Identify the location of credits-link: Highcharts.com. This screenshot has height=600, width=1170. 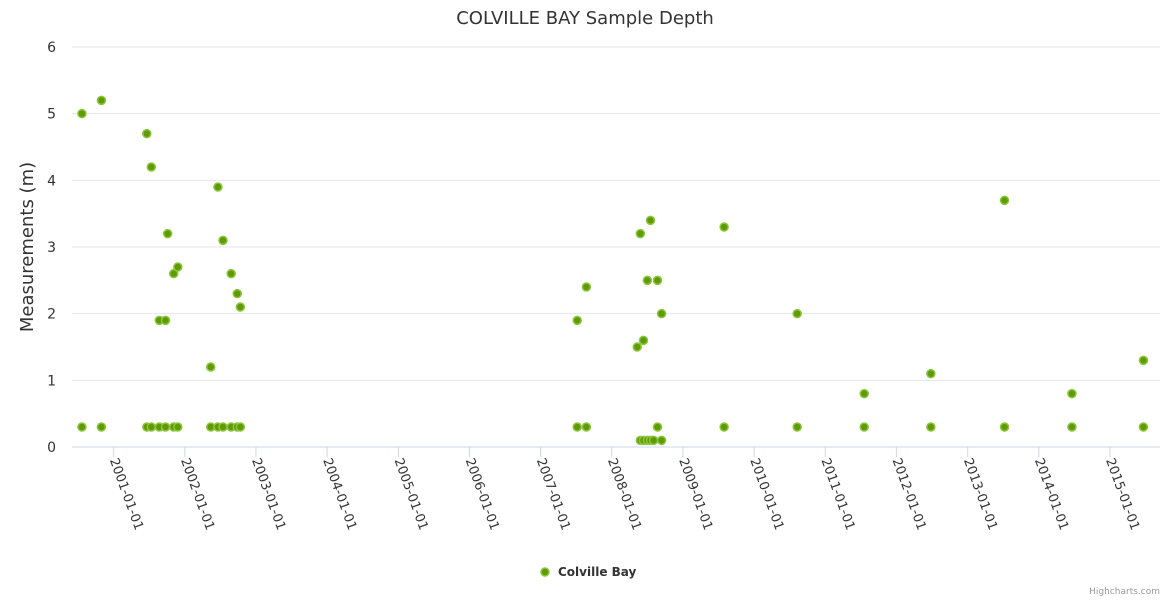
(1124, 592).